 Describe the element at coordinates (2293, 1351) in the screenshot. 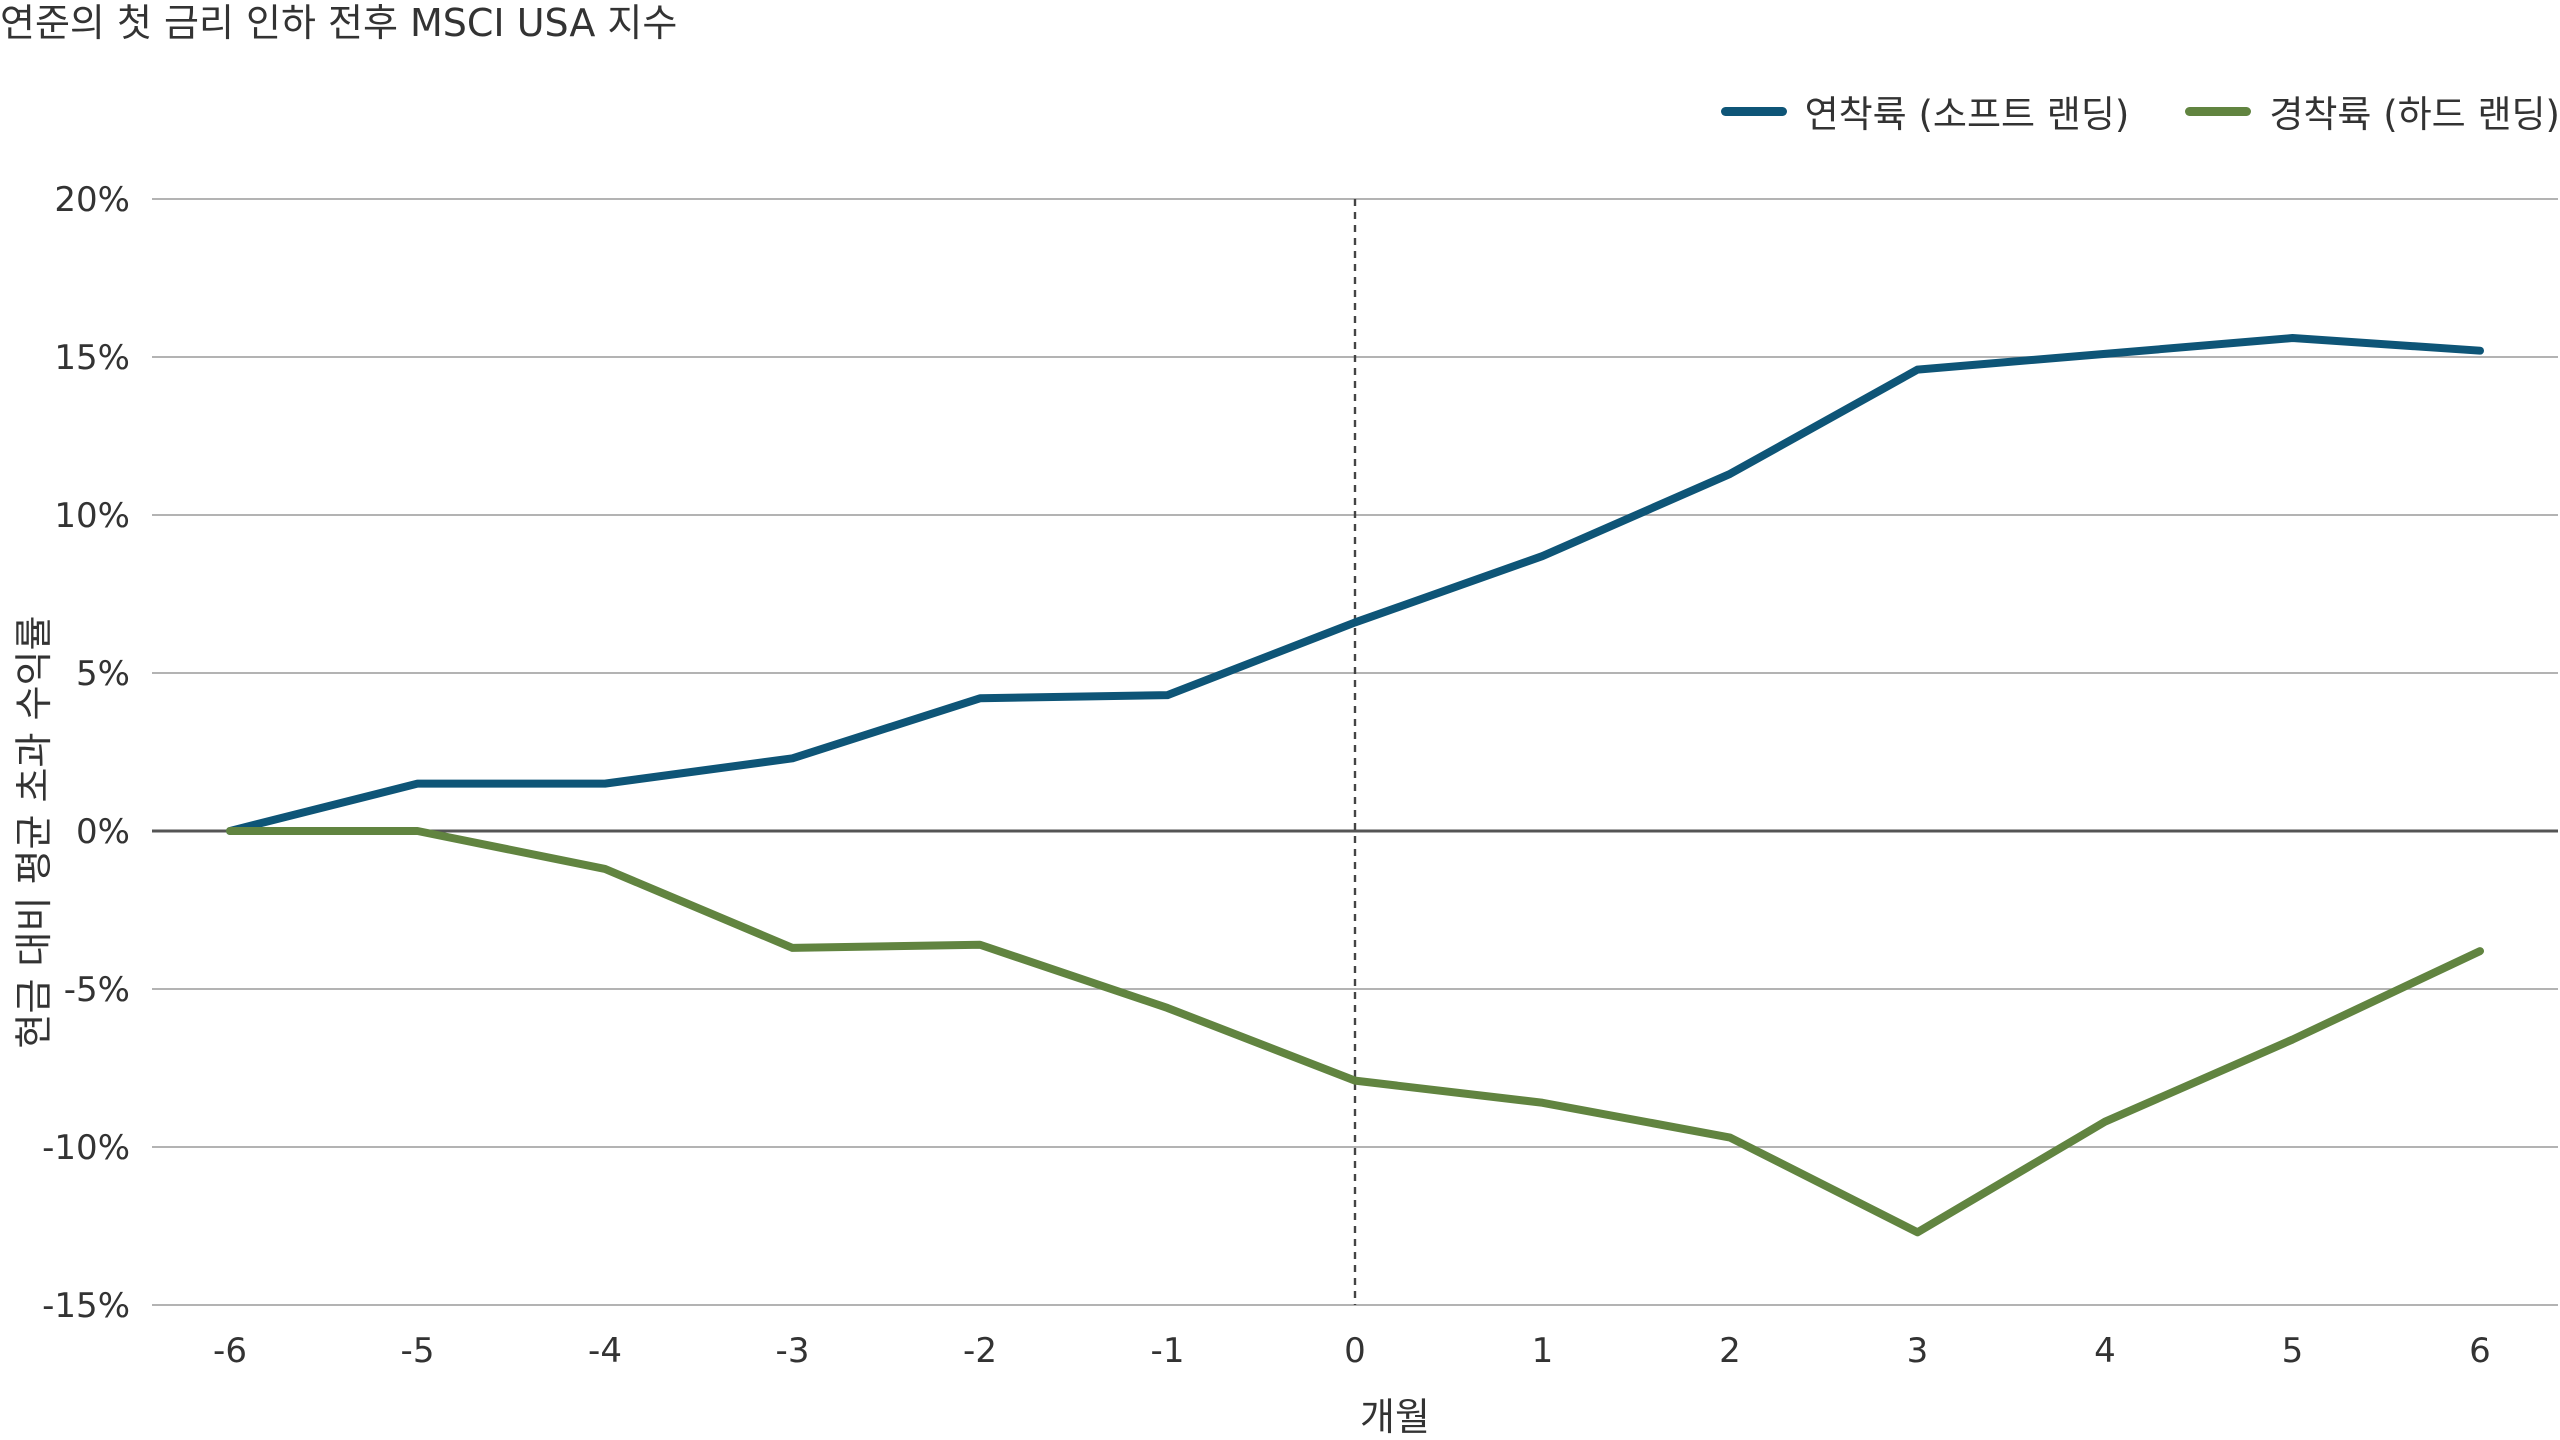

I see `x-tick-label: 5` at that location.